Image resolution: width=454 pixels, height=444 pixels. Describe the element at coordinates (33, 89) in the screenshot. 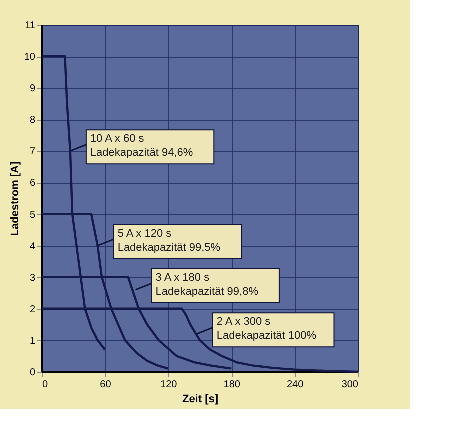

I see `y-tick-label: 9` at that location.